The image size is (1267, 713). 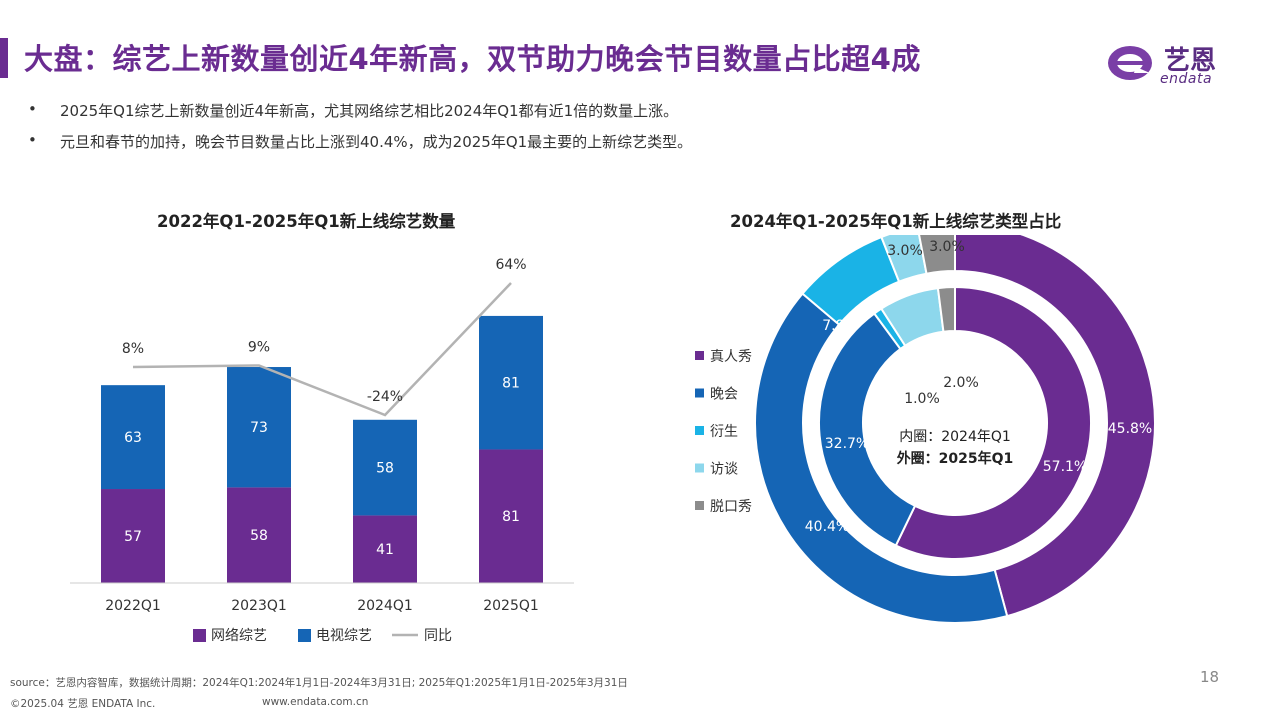 I want to click on copyright: ©2025.04 艺恩 ENDATA Inc., so click(x=83, y=704).